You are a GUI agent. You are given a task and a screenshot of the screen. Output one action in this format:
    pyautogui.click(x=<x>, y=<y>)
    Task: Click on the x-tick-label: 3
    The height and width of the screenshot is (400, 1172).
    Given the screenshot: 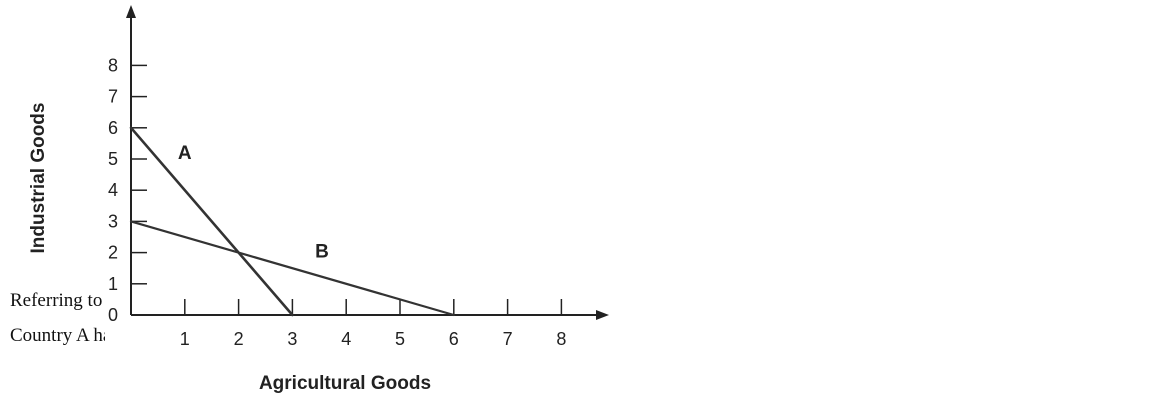 What is the action you would take?
    pyautogui.click(x=292, y=339)
    